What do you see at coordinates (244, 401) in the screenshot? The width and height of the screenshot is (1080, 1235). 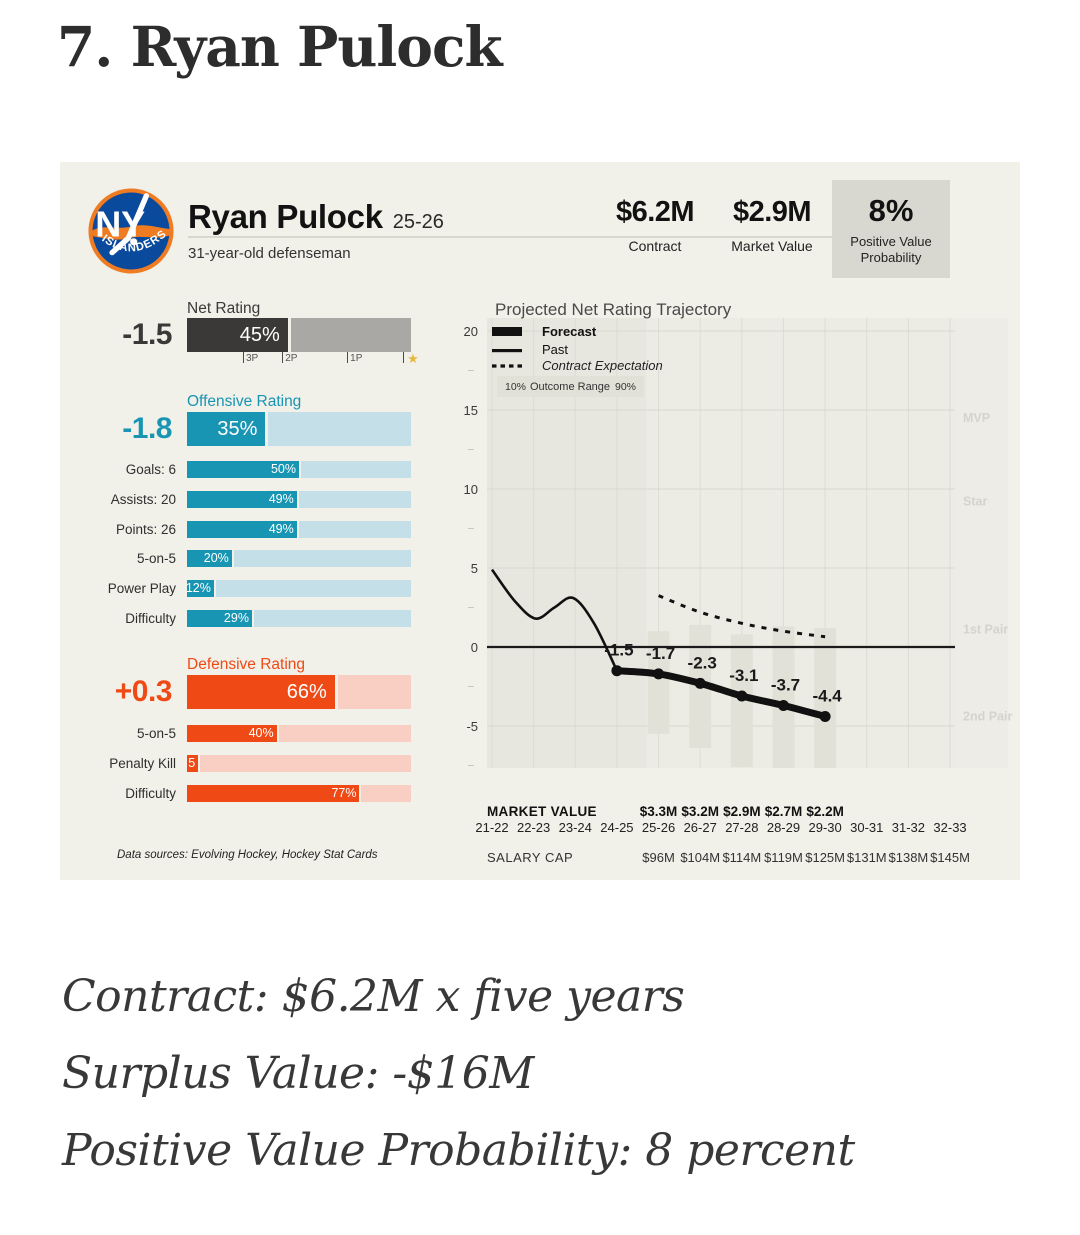 I see `offensive-rating-header: Offensive Rating` at bounding box center [244, 401].